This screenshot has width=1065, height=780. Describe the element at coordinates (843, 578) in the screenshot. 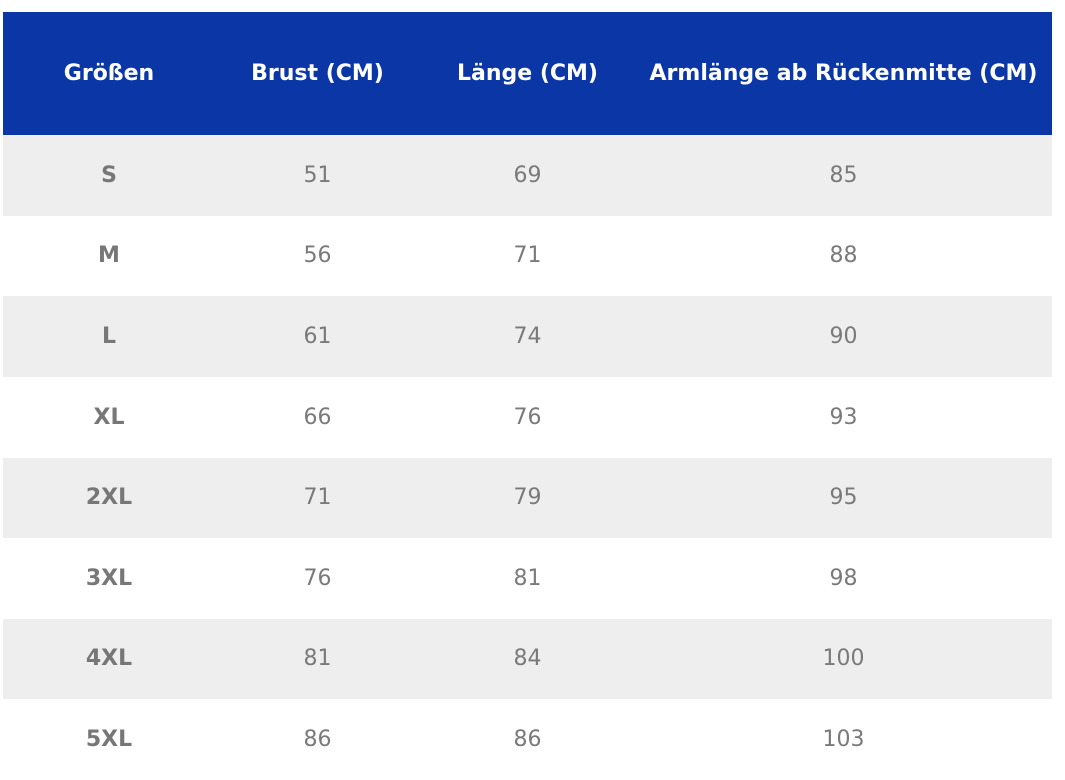

I see `value-cell: 98` at that location.